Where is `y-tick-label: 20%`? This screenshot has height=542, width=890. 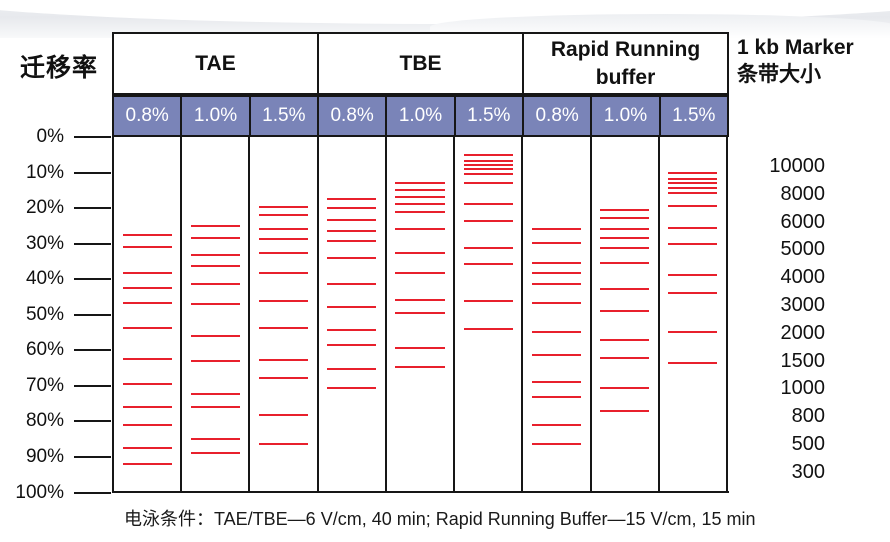 y-tick-label: 20% is located at coordinates (44, 208).